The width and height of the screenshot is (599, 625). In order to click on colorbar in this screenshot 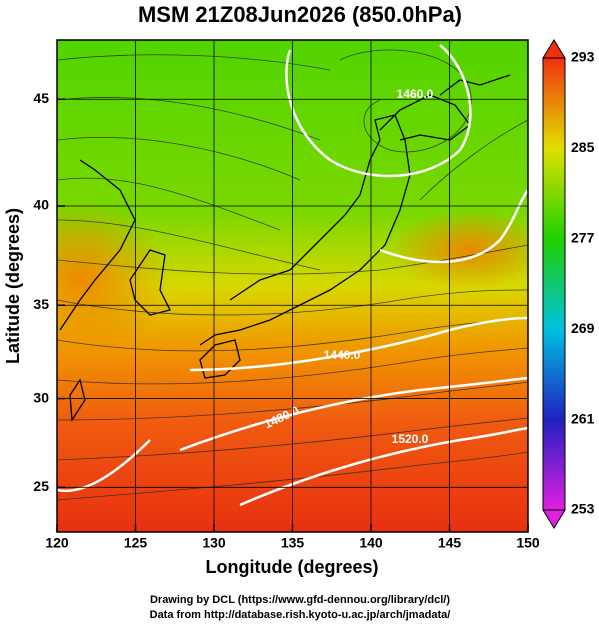, I will do `click(554, 284)`.